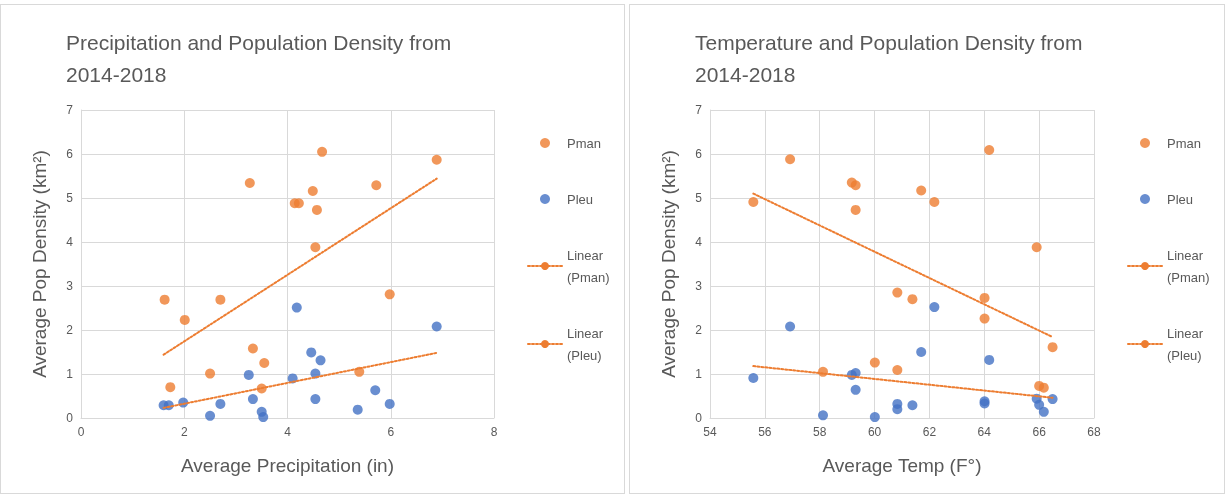 The width and height of the screenshot is (1225, 501). Describe the element at coordinates (902, 465) in the screenshot. I see `x-axis-title: Average Temp (F°)` at that location.